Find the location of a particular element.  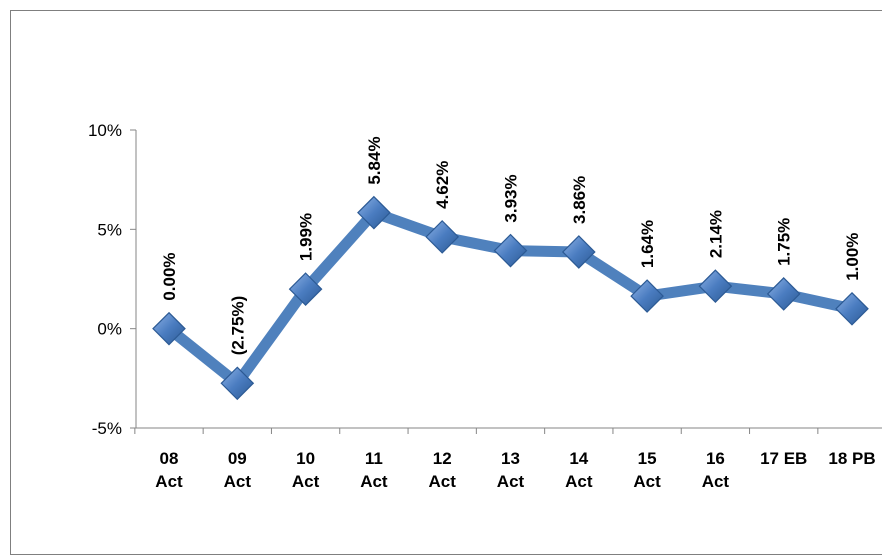

x-category-label: 18 PB is located at coordinates (851, 458).